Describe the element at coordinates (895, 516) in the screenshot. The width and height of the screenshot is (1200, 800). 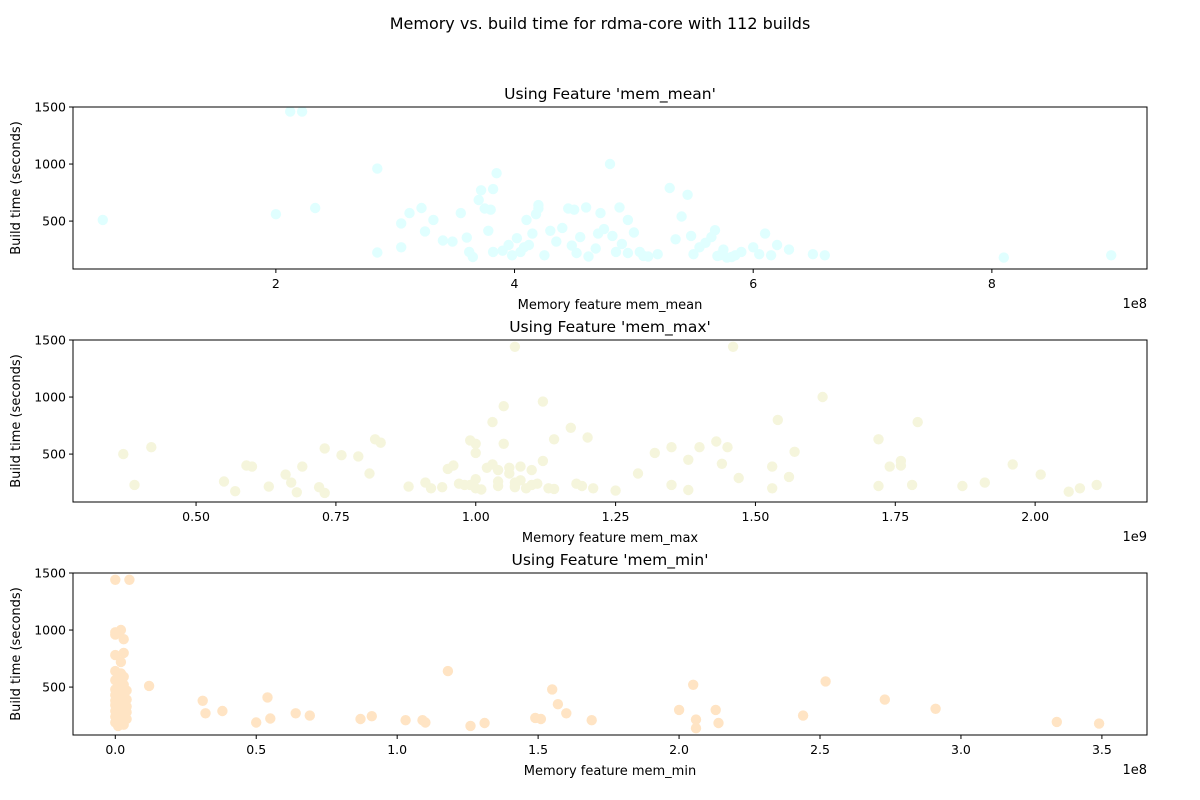
I see `x-tick-label: 1.75` at that location.